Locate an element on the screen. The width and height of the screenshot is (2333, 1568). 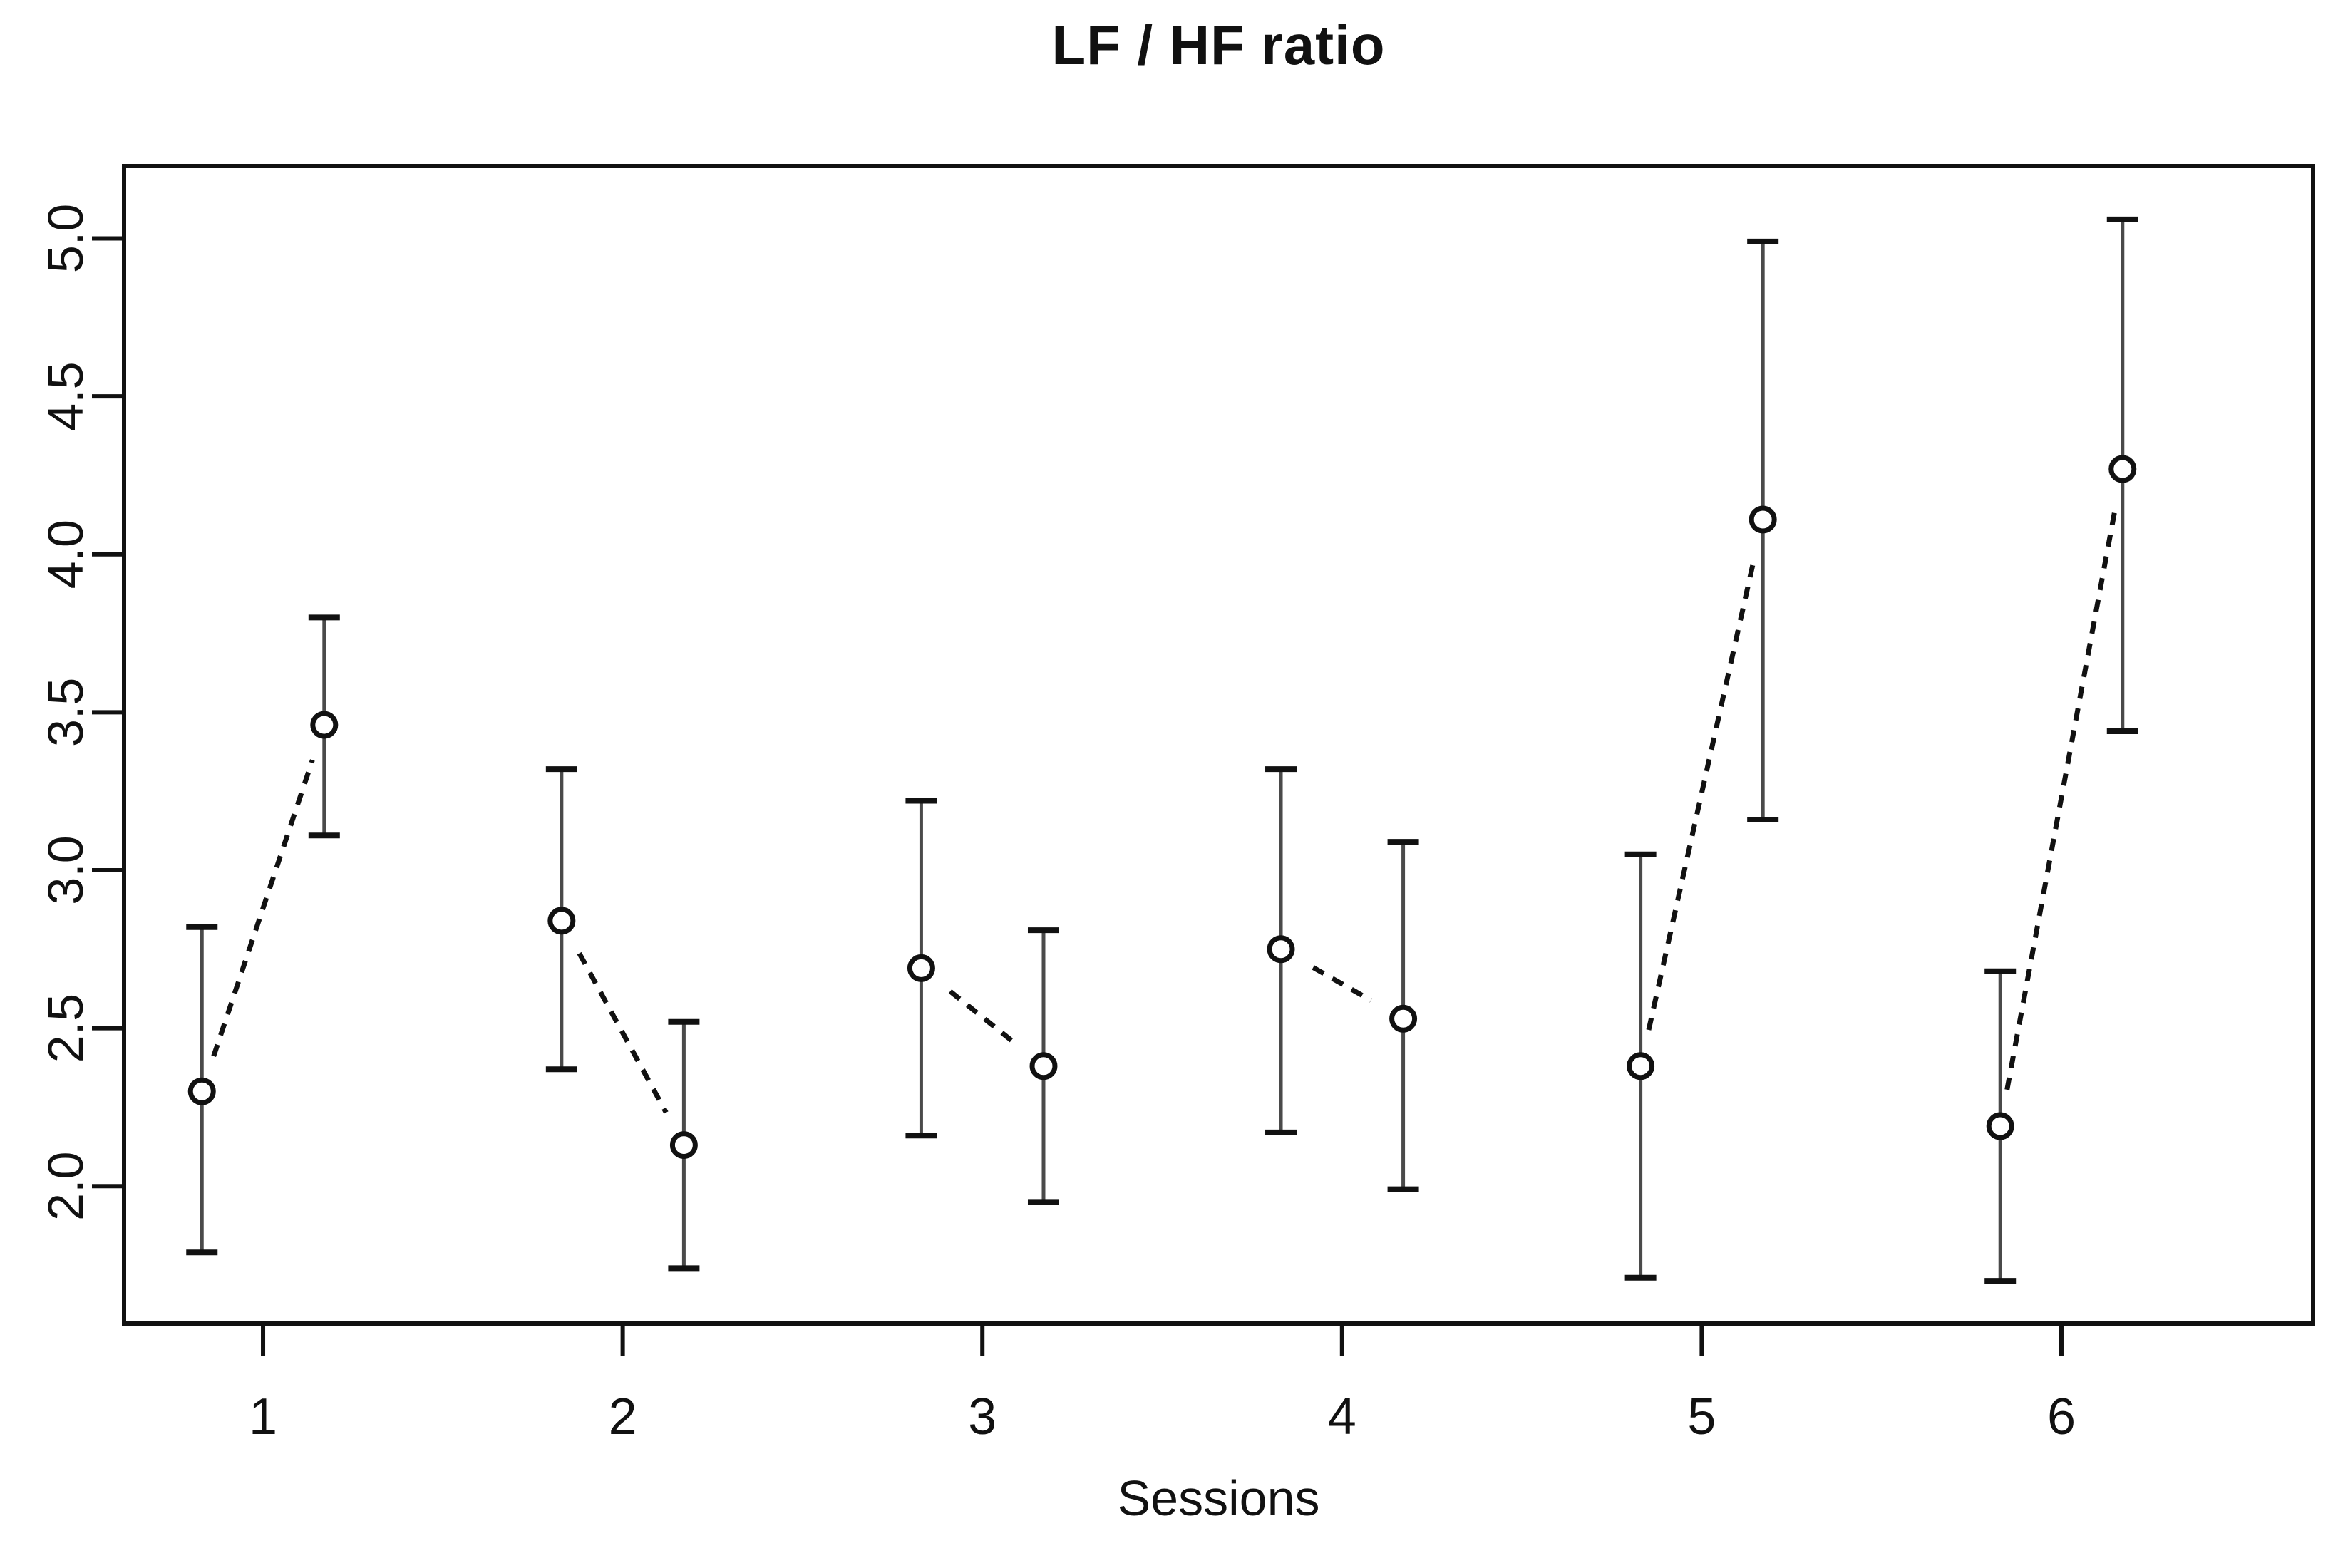
y-tick-label: 4.0 is located at coordinates (66, 555).